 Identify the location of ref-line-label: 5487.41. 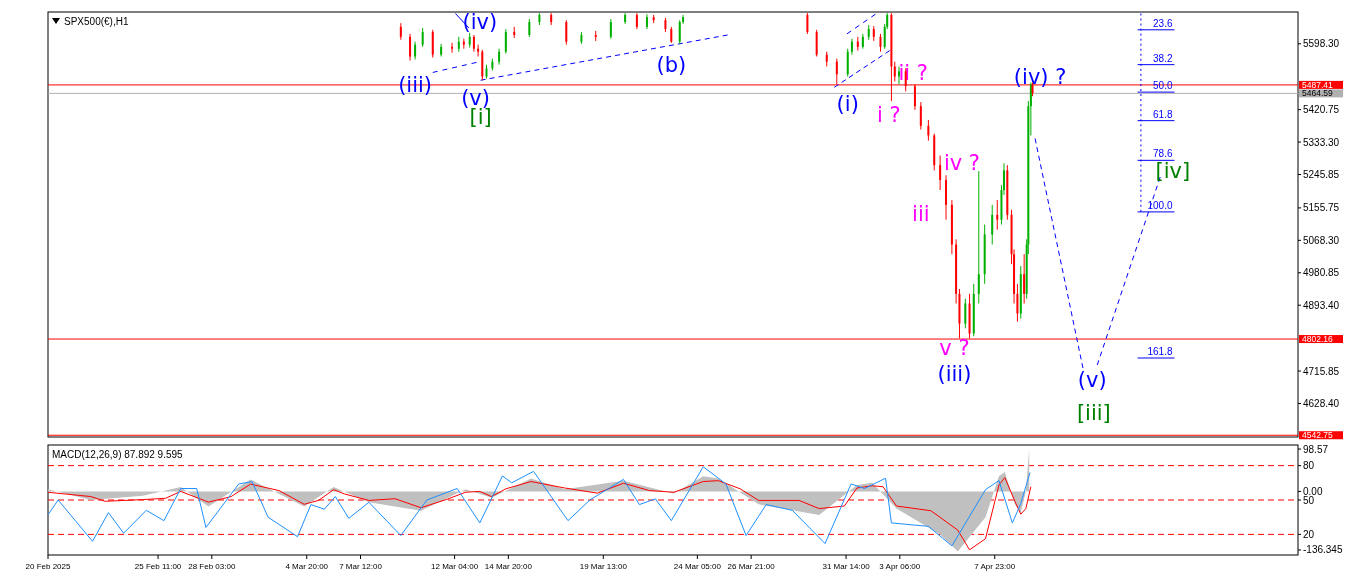
(1317, 84).